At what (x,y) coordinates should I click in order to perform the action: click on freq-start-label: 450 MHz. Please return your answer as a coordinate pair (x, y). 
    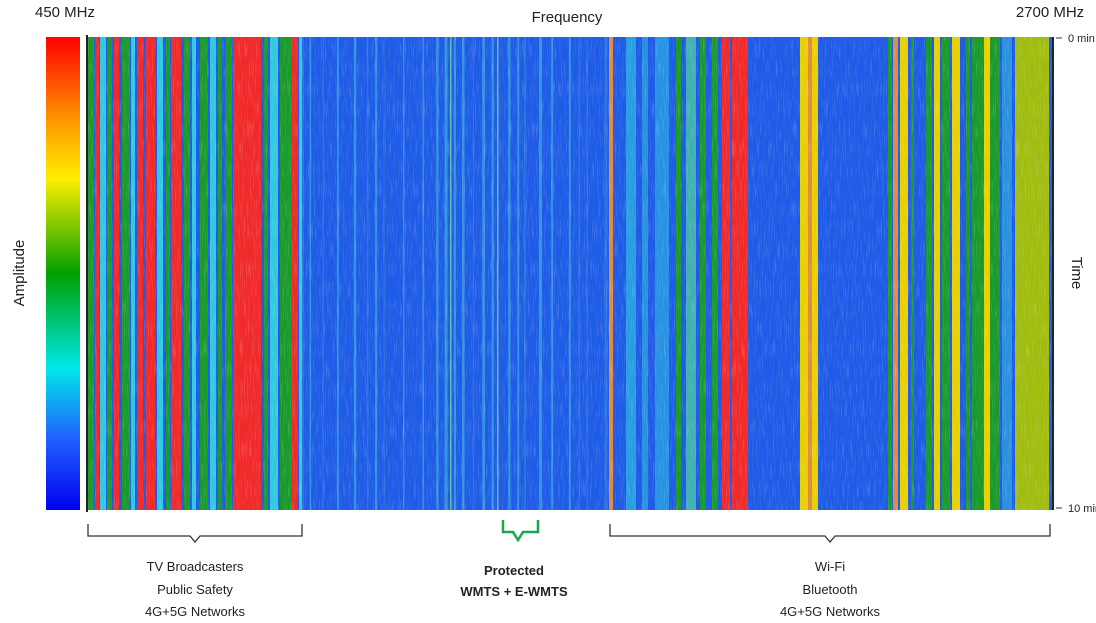
    Looking at the image, I should click on (65, 12).